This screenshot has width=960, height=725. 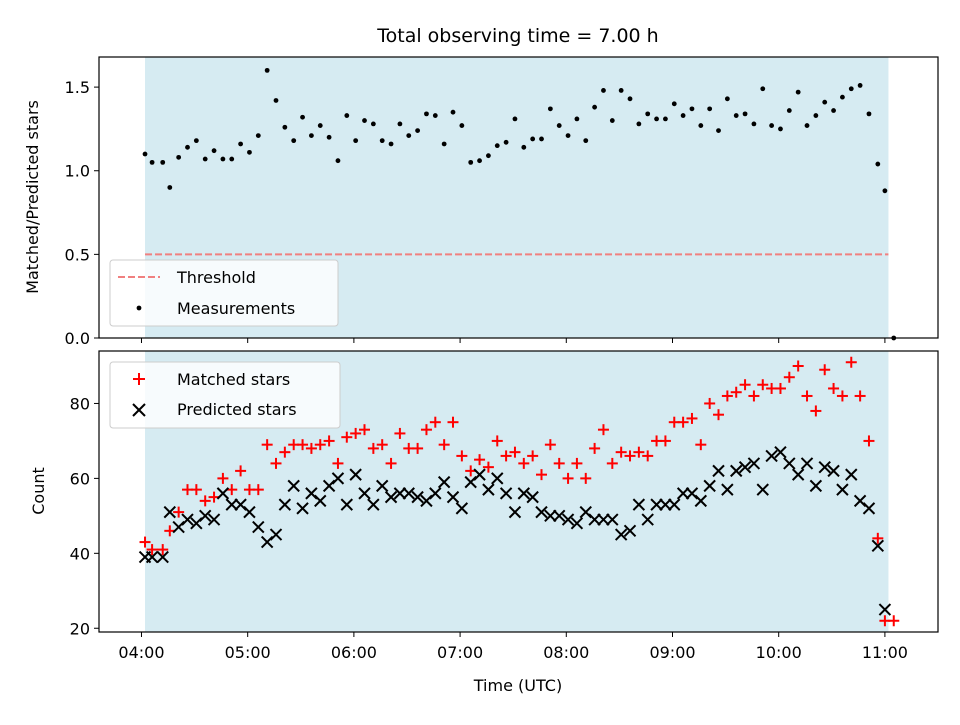 I want to click on bottom-y-tick-label: 40, so click(x=80, y=553).